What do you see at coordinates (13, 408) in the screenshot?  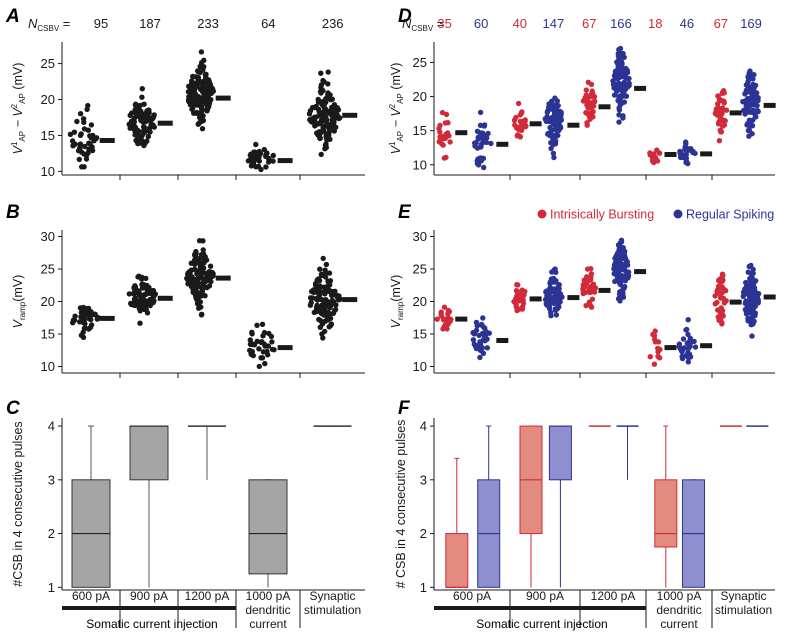 I see `panel-letter-c: C` at bounding box center [13, 408].